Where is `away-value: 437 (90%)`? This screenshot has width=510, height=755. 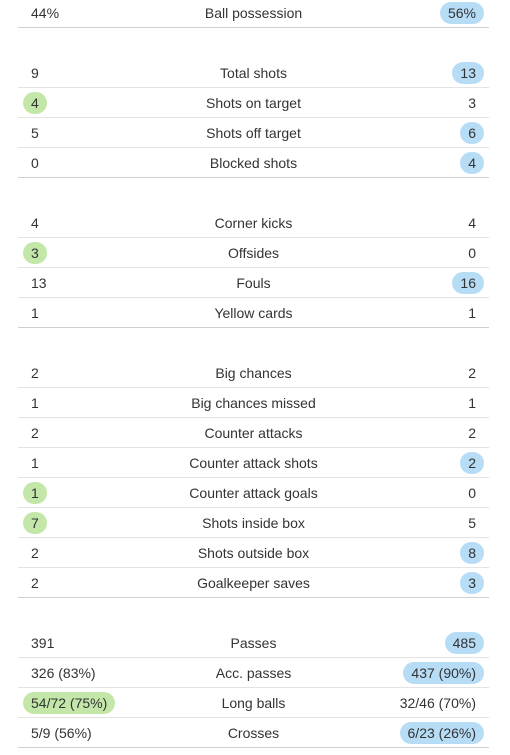
away-value: 437 (90%) is located at coordinates (443, 673).